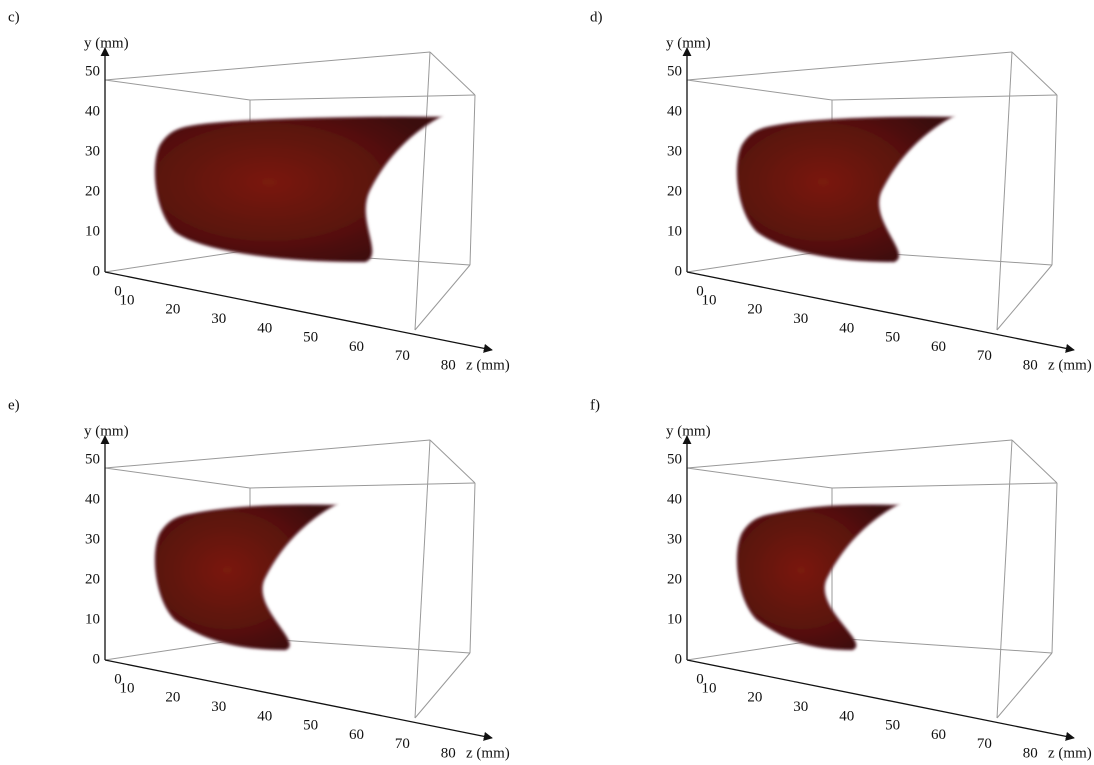 Image resolution: width=1094 pixels, height=765 pixels. What do you see at coordinates (14, 17) in the screenshot?
I see `panel-label: c)` at bounding box center [14, 17].